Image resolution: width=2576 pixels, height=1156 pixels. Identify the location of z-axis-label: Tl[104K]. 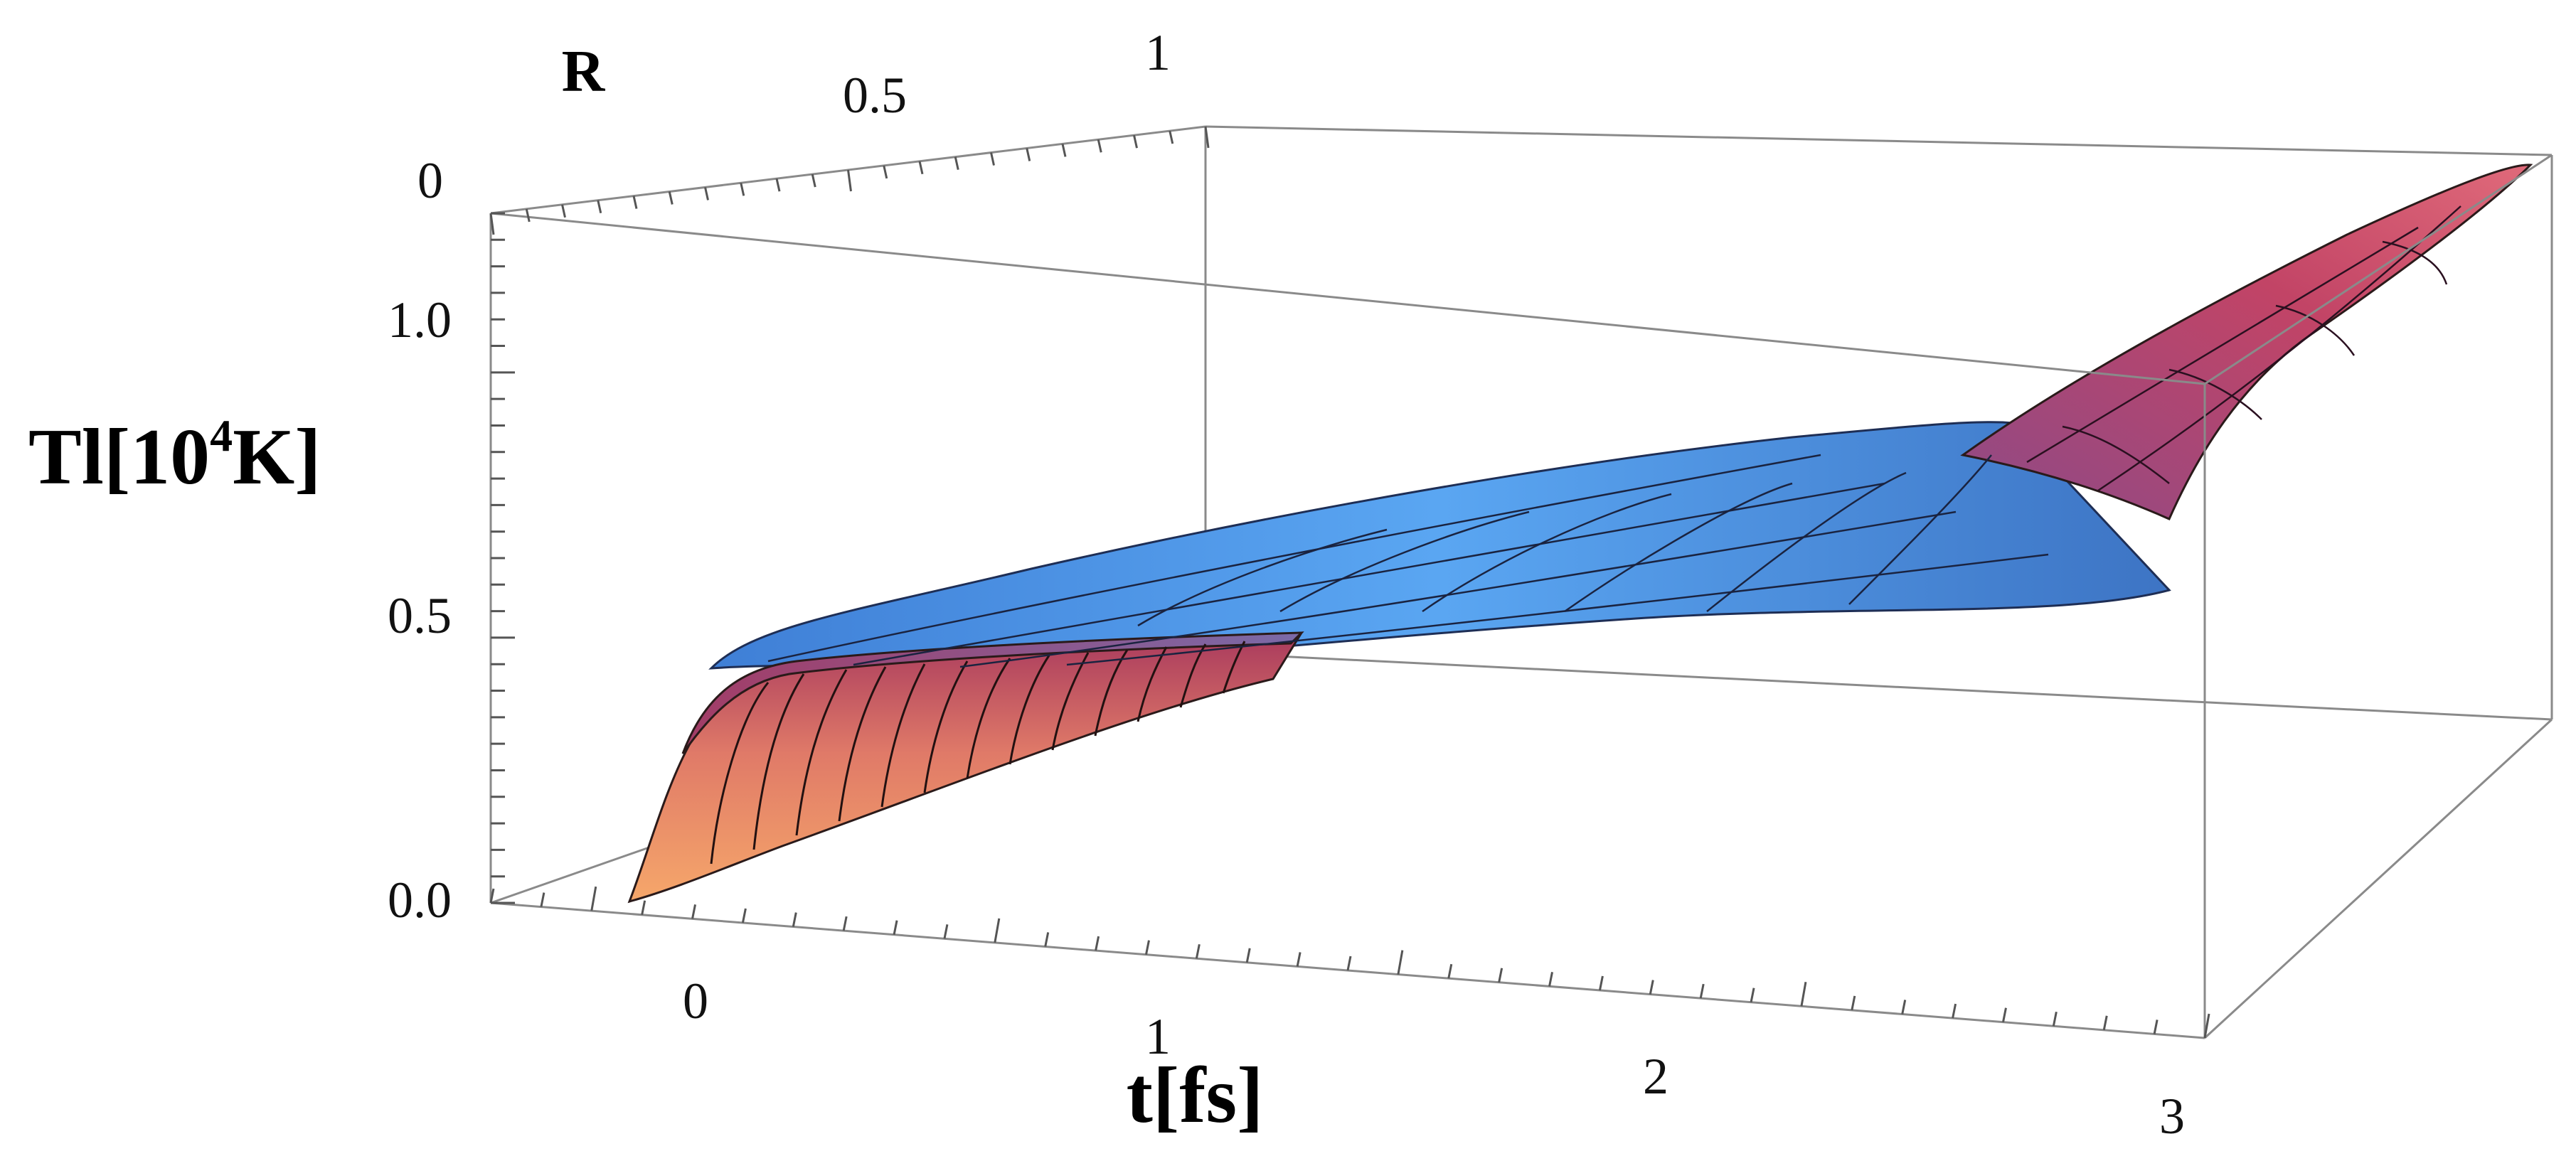
(174, 455).